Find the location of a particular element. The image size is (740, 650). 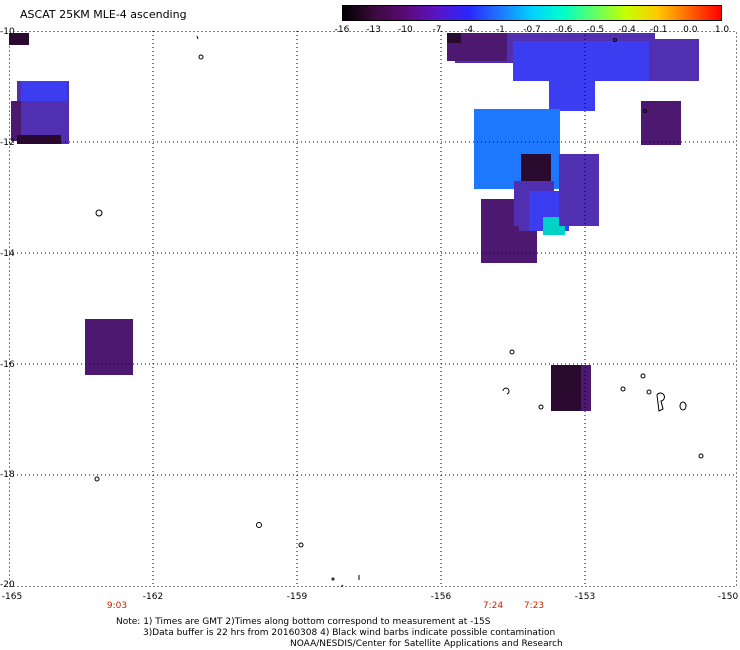

color-scale-tick: 0.0 is located at coordinates (690, 30).